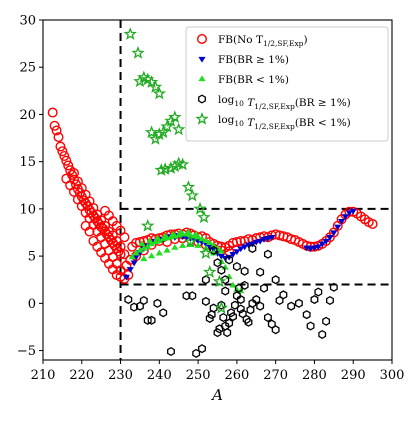 The height and width of the screenshot is (422, 415). I want to click on x-tick-label: 300, so click(392, 375).